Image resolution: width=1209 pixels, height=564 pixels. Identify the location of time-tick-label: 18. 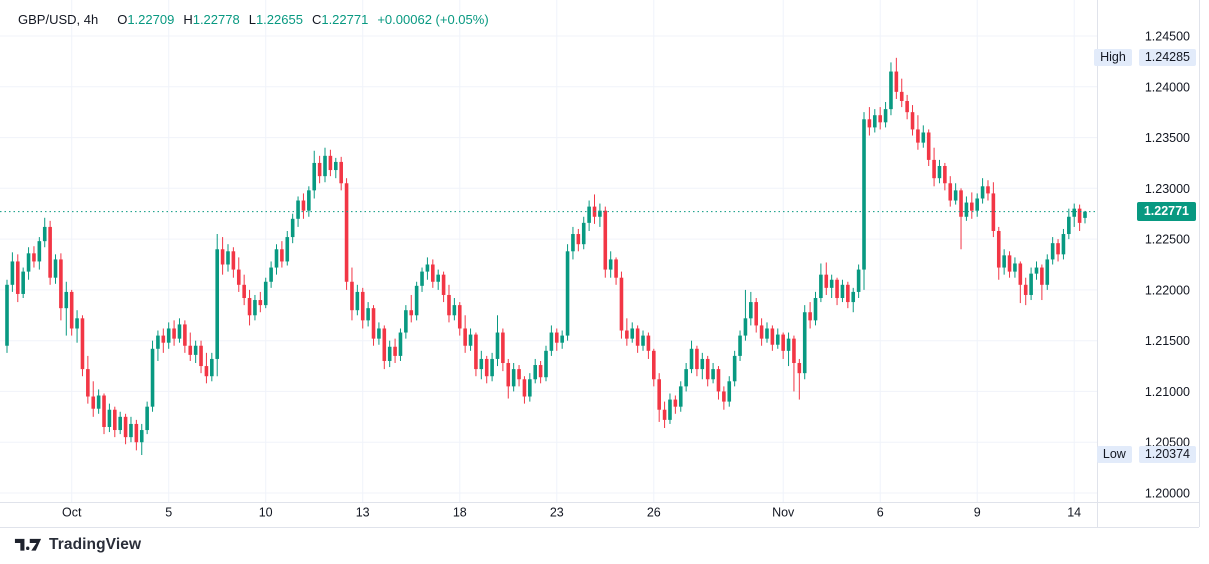
(460, 513).